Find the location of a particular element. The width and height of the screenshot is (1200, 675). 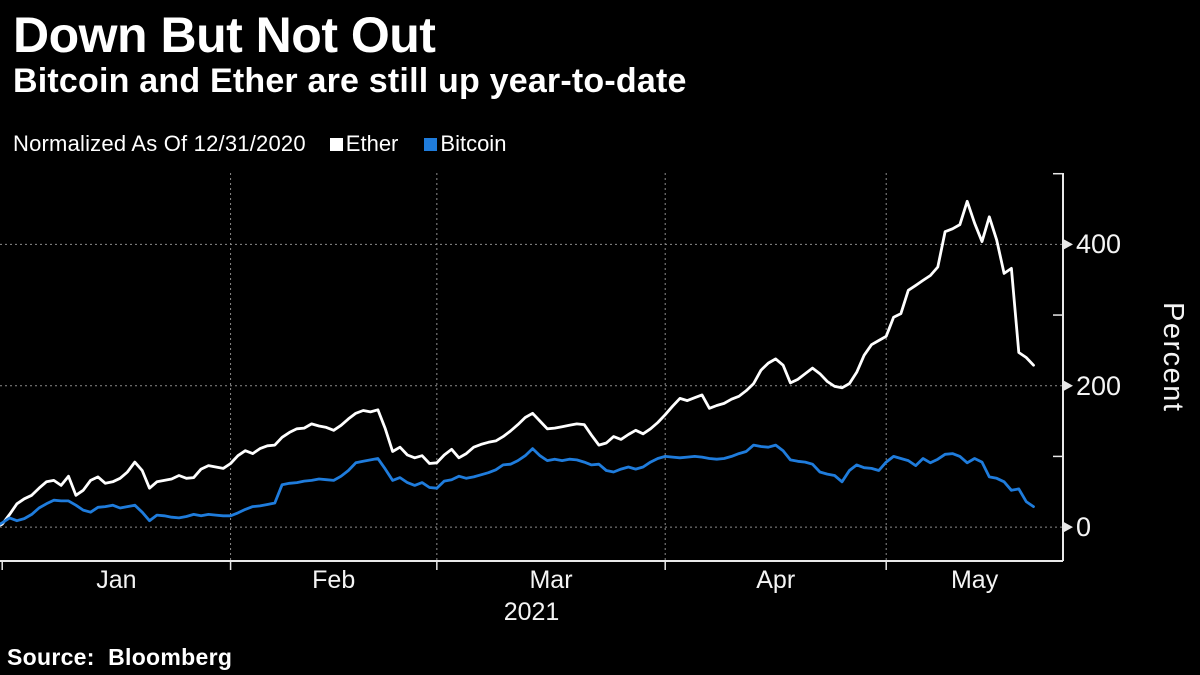

legend-item-ether: Ether is located at coordinates (364, 144).